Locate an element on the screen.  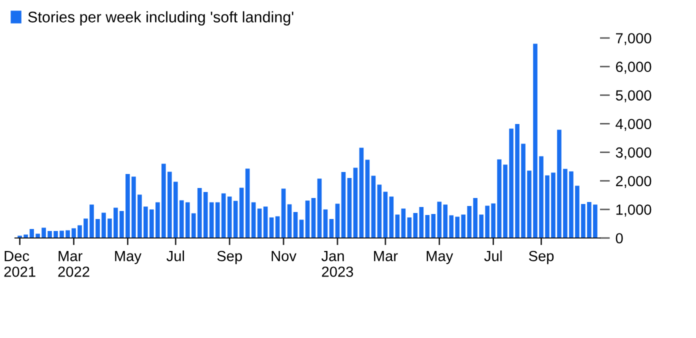
x-tick-label: Mar 2022 is located at coordinates (74, 264).